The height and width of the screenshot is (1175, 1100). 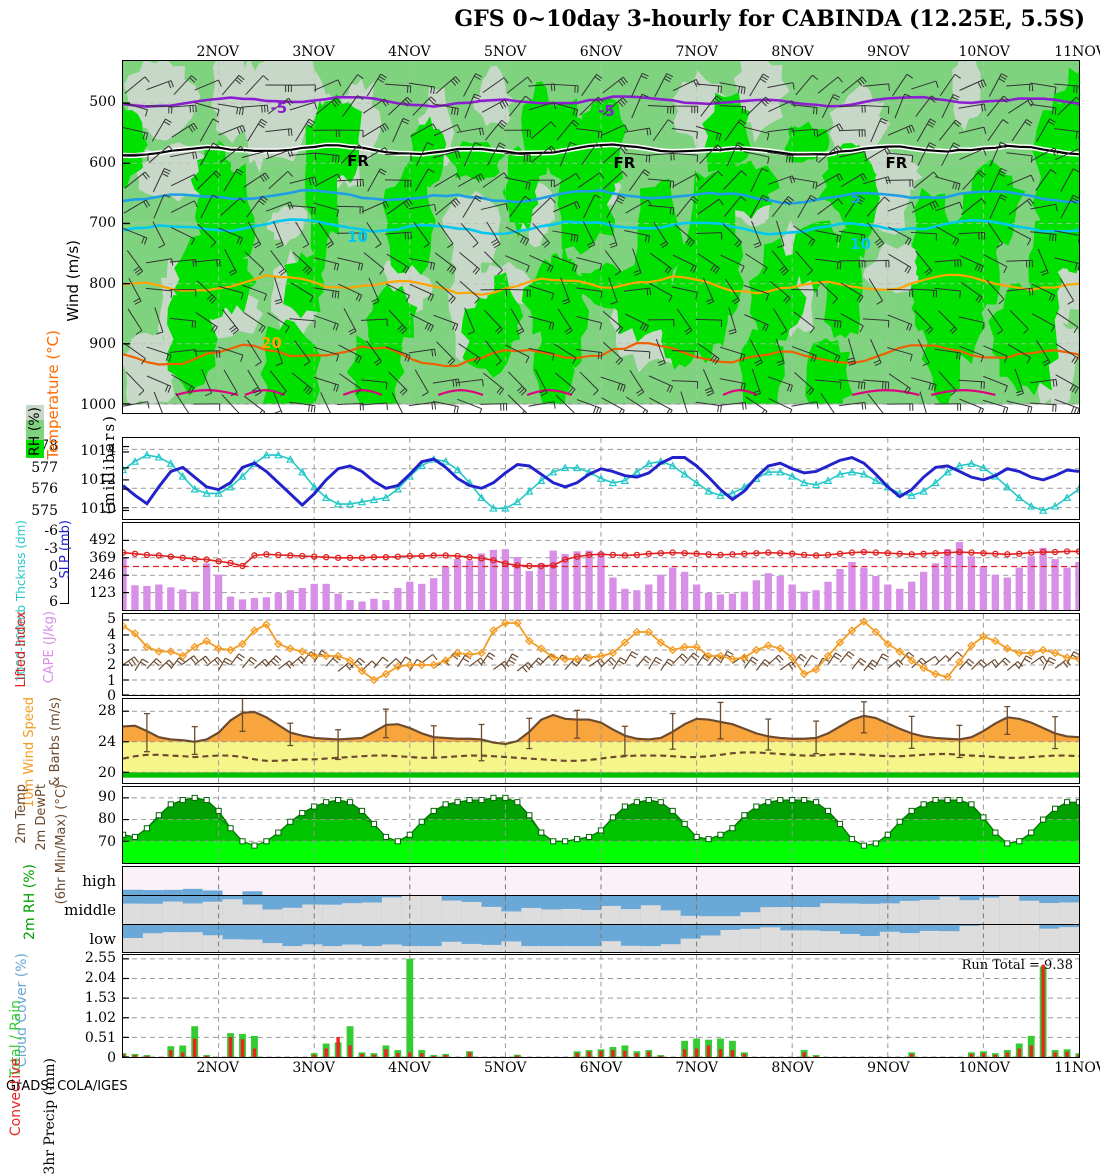 What do you see at coordinates (601, 880) in the screenshot?
I see `cloud-high-panel` at bounding box center [601, 880].